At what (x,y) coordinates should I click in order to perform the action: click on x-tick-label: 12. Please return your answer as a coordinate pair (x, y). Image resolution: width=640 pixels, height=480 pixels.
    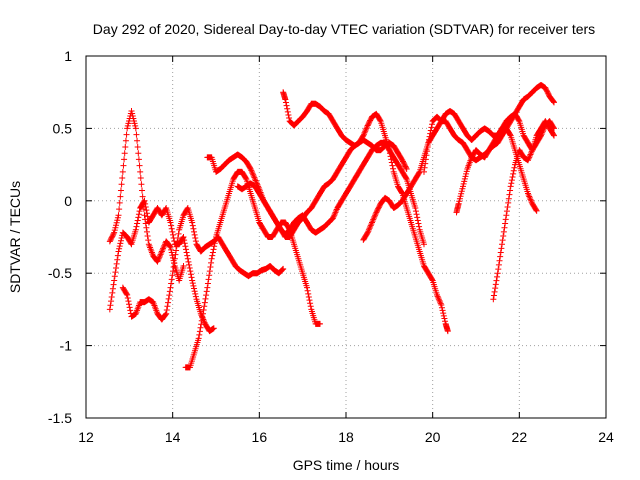
    Looking at the image, I should click on (86, 437).